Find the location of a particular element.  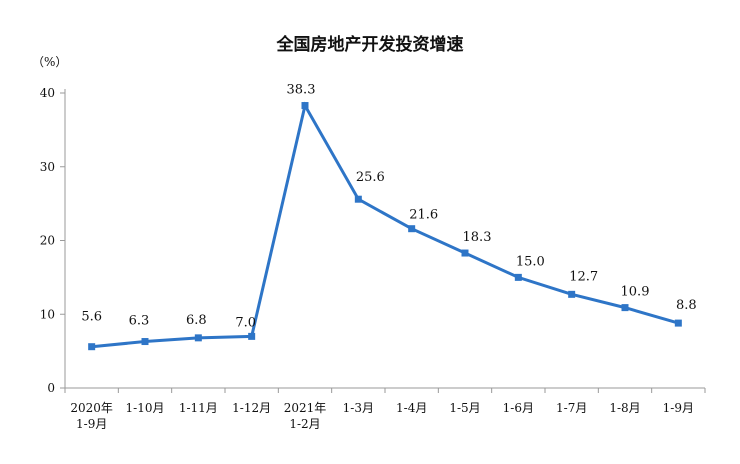

data-label: 12.7 is located at coordinates (583, 276).